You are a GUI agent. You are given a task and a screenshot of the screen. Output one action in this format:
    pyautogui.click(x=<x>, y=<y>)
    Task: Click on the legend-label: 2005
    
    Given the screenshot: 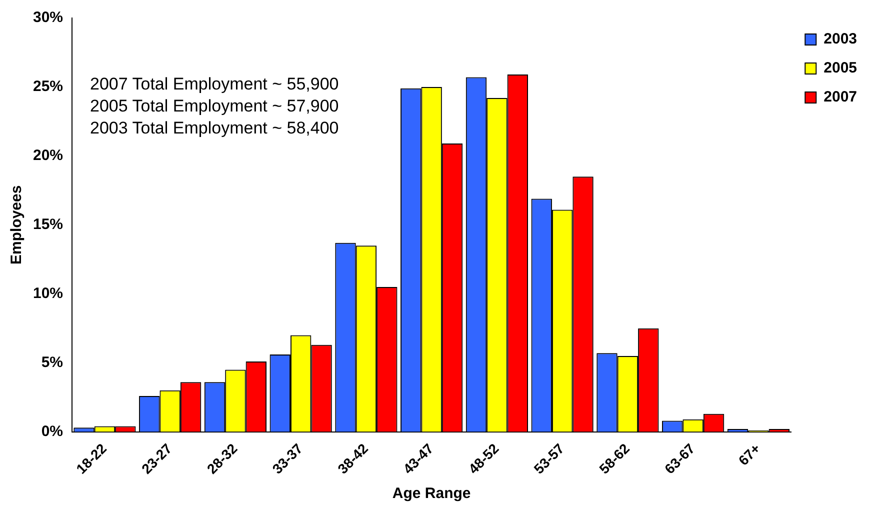 What is the action you would take?
    pyautogui.click(x=841, y=68)
    